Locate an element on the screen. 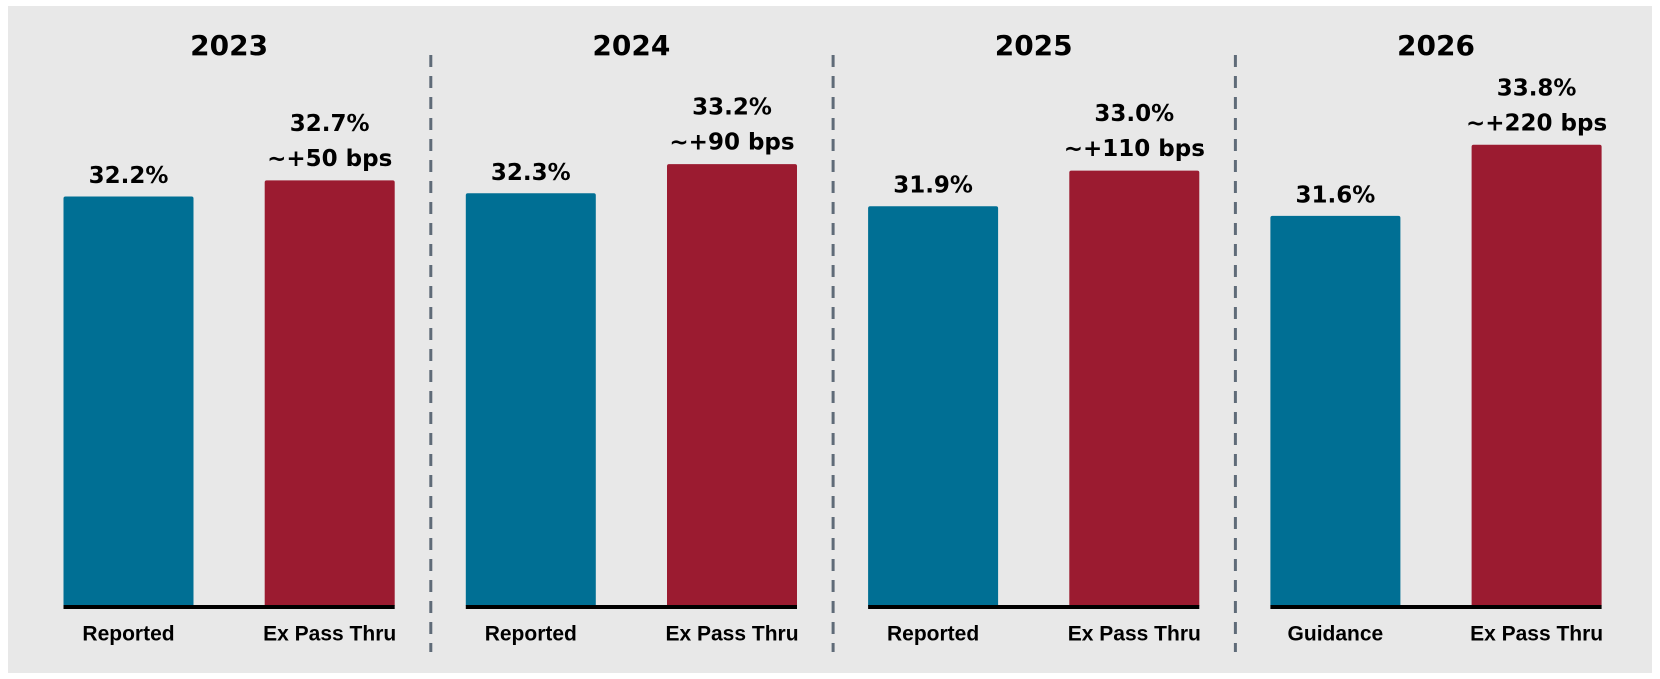  value-label: 31.6% is located at coordinates (1336, 195).